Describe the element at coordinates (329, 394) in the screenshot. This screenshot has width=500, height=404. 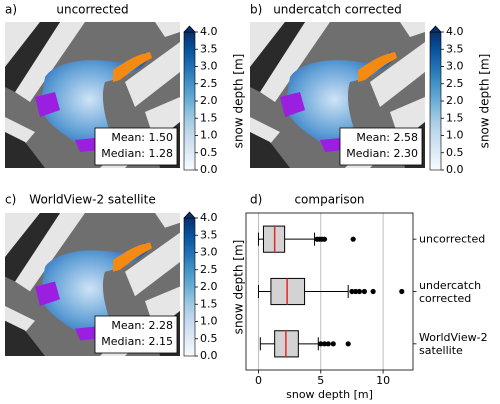
I see `x-axis-label: snow depth [m]` at that location.